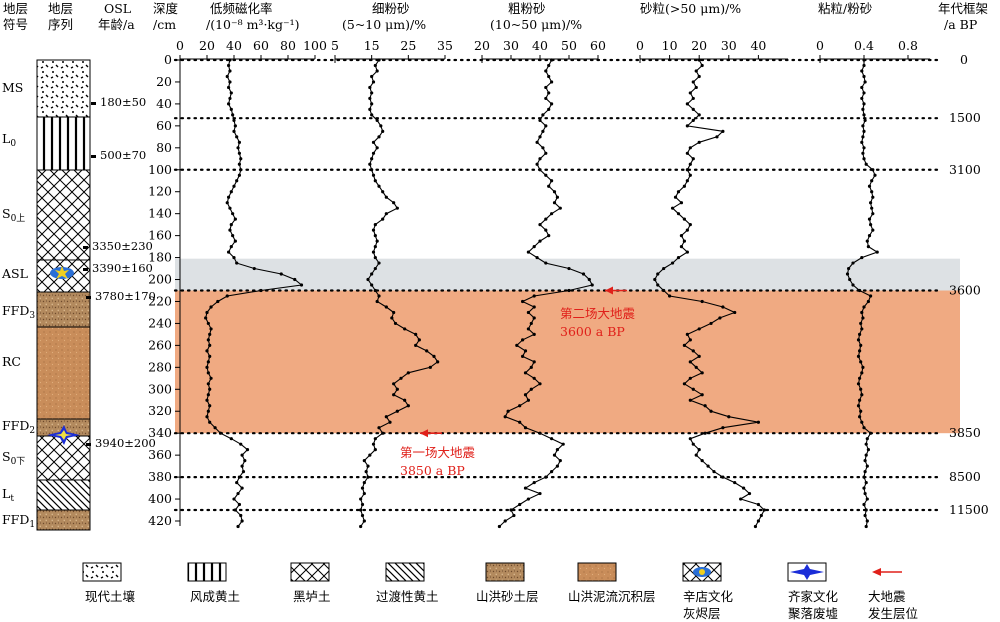  What do you see at coordinates (384, 24) in the screenshot?
I see `panel-title-fine-1: (5~10 μm)/%` at bounding box center [384, 24].